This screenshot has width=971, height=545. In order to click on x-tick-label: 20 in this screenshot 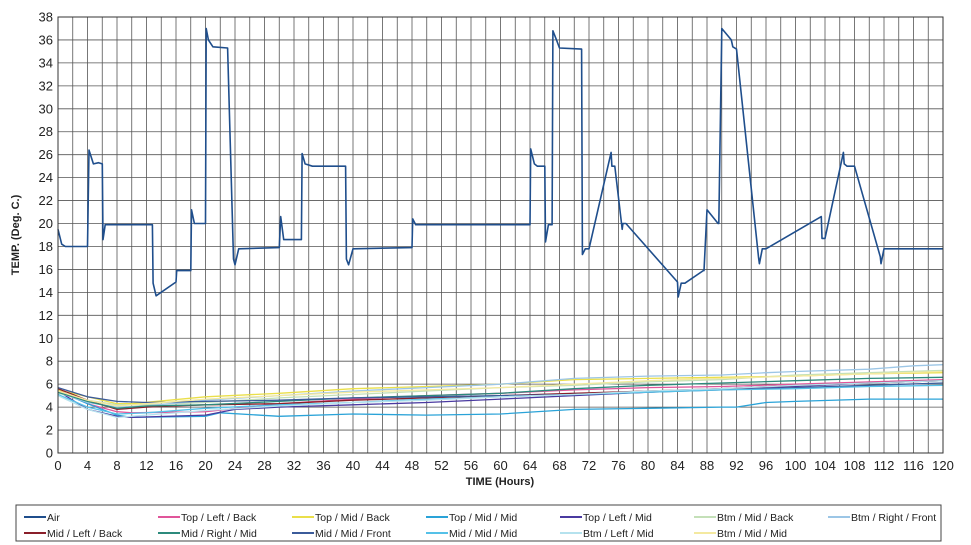, I will do `click(205, 465)`.